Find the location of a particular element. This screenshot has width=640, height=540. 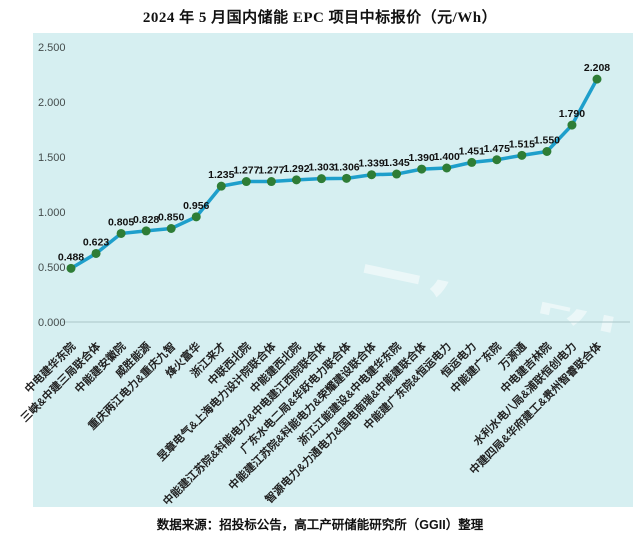

data-point-label: 1.790 is located at coordinates (572, 114).